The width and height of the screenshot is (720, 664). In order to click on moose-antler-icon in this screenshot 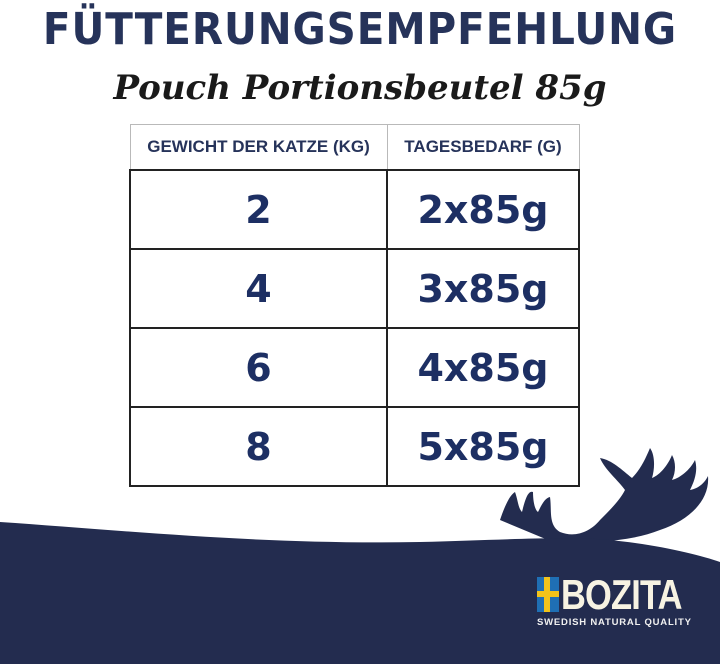, I will do `click(604, 496)`.